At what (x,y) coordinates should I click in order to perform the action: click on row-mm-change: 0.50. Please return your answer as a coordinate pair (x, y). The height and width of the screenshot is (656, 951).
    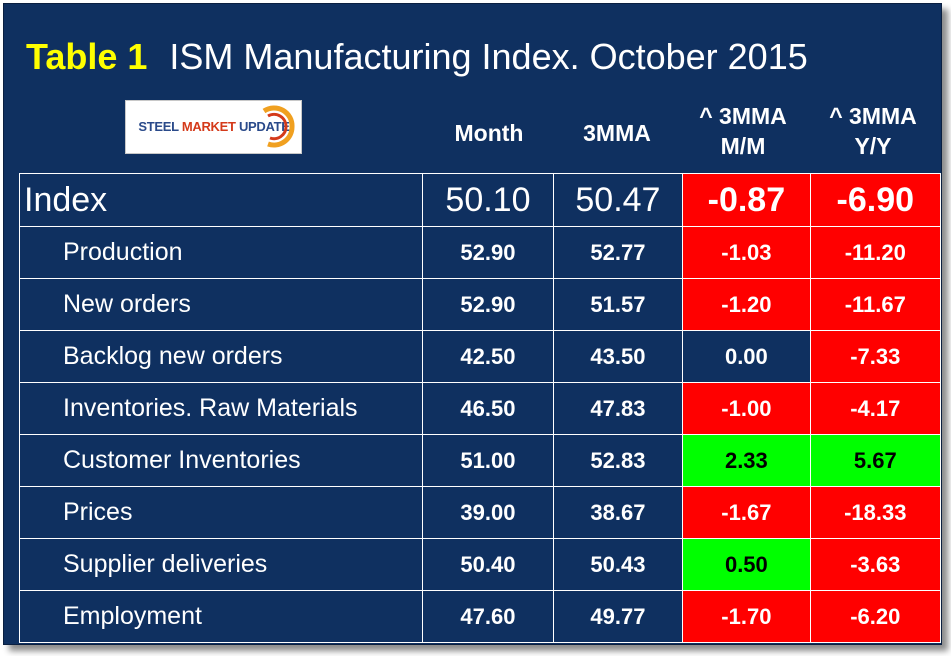
    Looking at the image, I should click on (746, 564).